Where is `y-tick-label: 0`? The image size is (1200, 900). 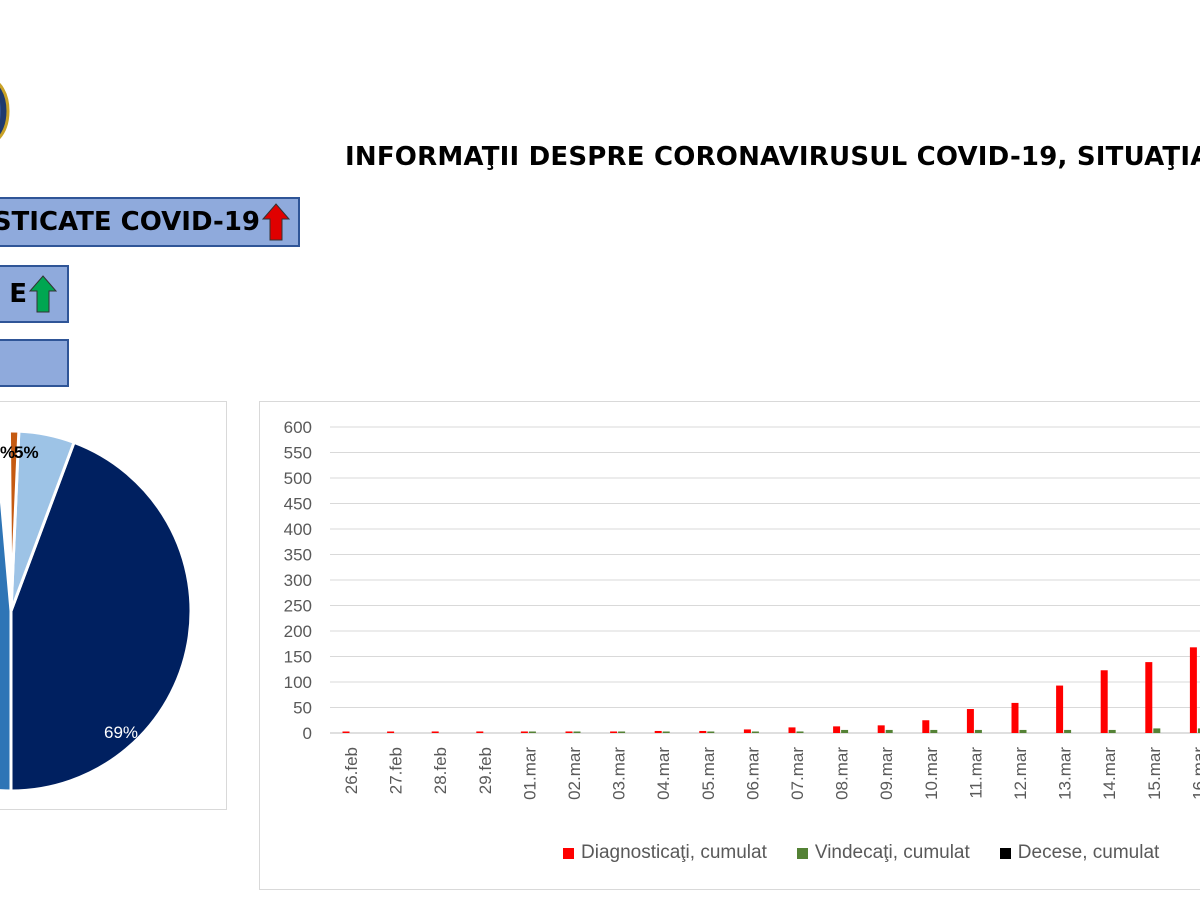 y-tick-label: 0 is located at coordinates (307, 733).